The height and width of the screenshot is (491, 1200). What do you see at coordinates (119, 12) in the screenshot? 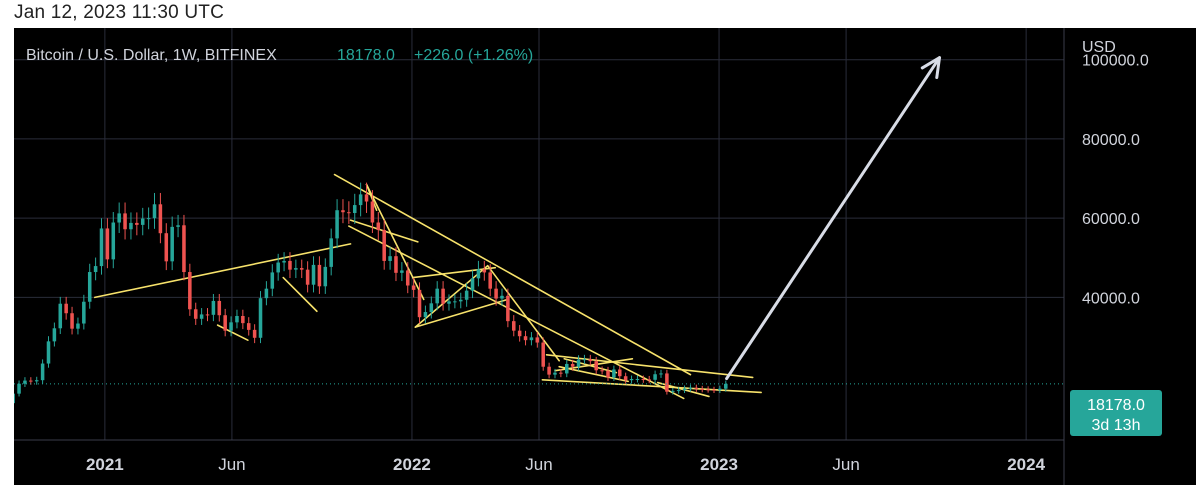
I see `chart-timestamp: Jan 12, 2023 11:30 UTC` at bounding box center [119, 12].